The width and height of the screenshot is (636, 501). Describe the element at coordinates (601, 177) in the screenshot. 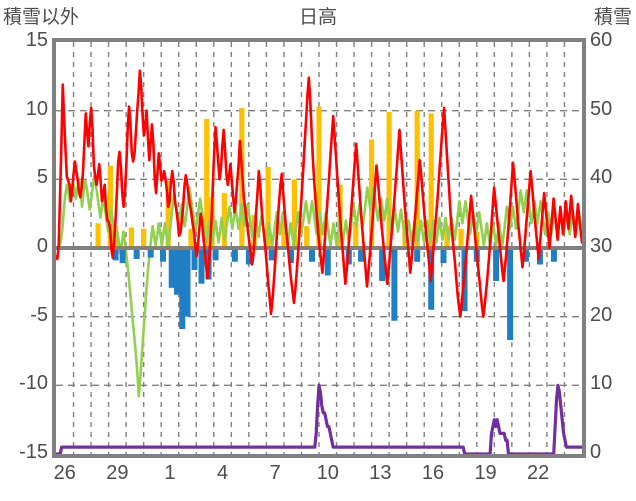

I see `right-tick-40: 40` at that location.